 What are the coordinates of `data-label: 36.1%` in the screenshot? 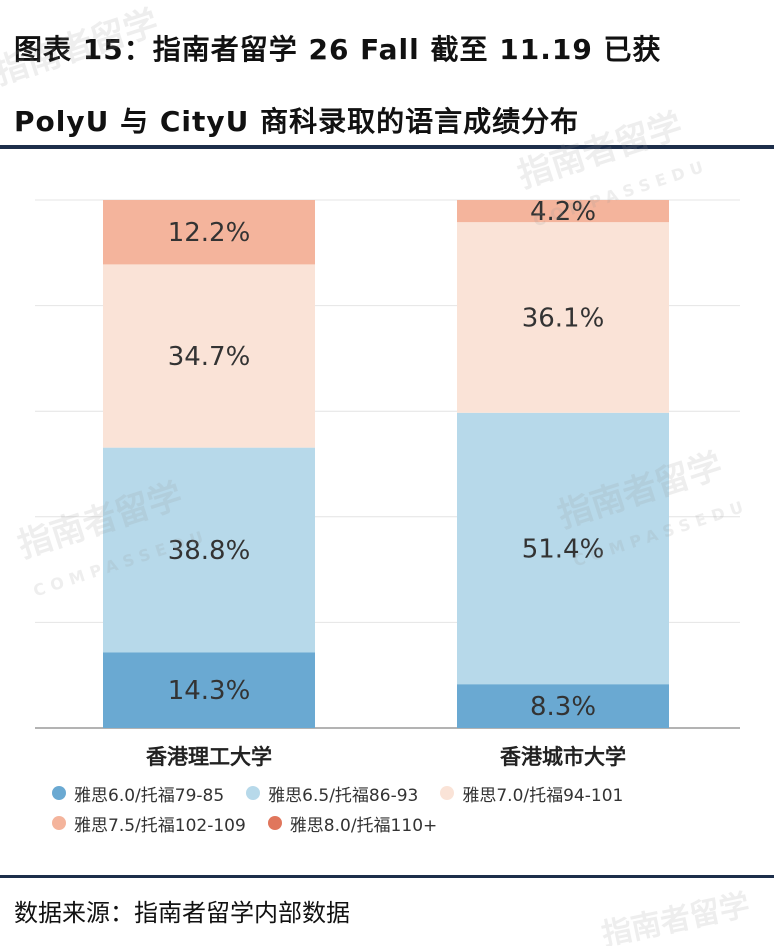 It's located at (563, 318).